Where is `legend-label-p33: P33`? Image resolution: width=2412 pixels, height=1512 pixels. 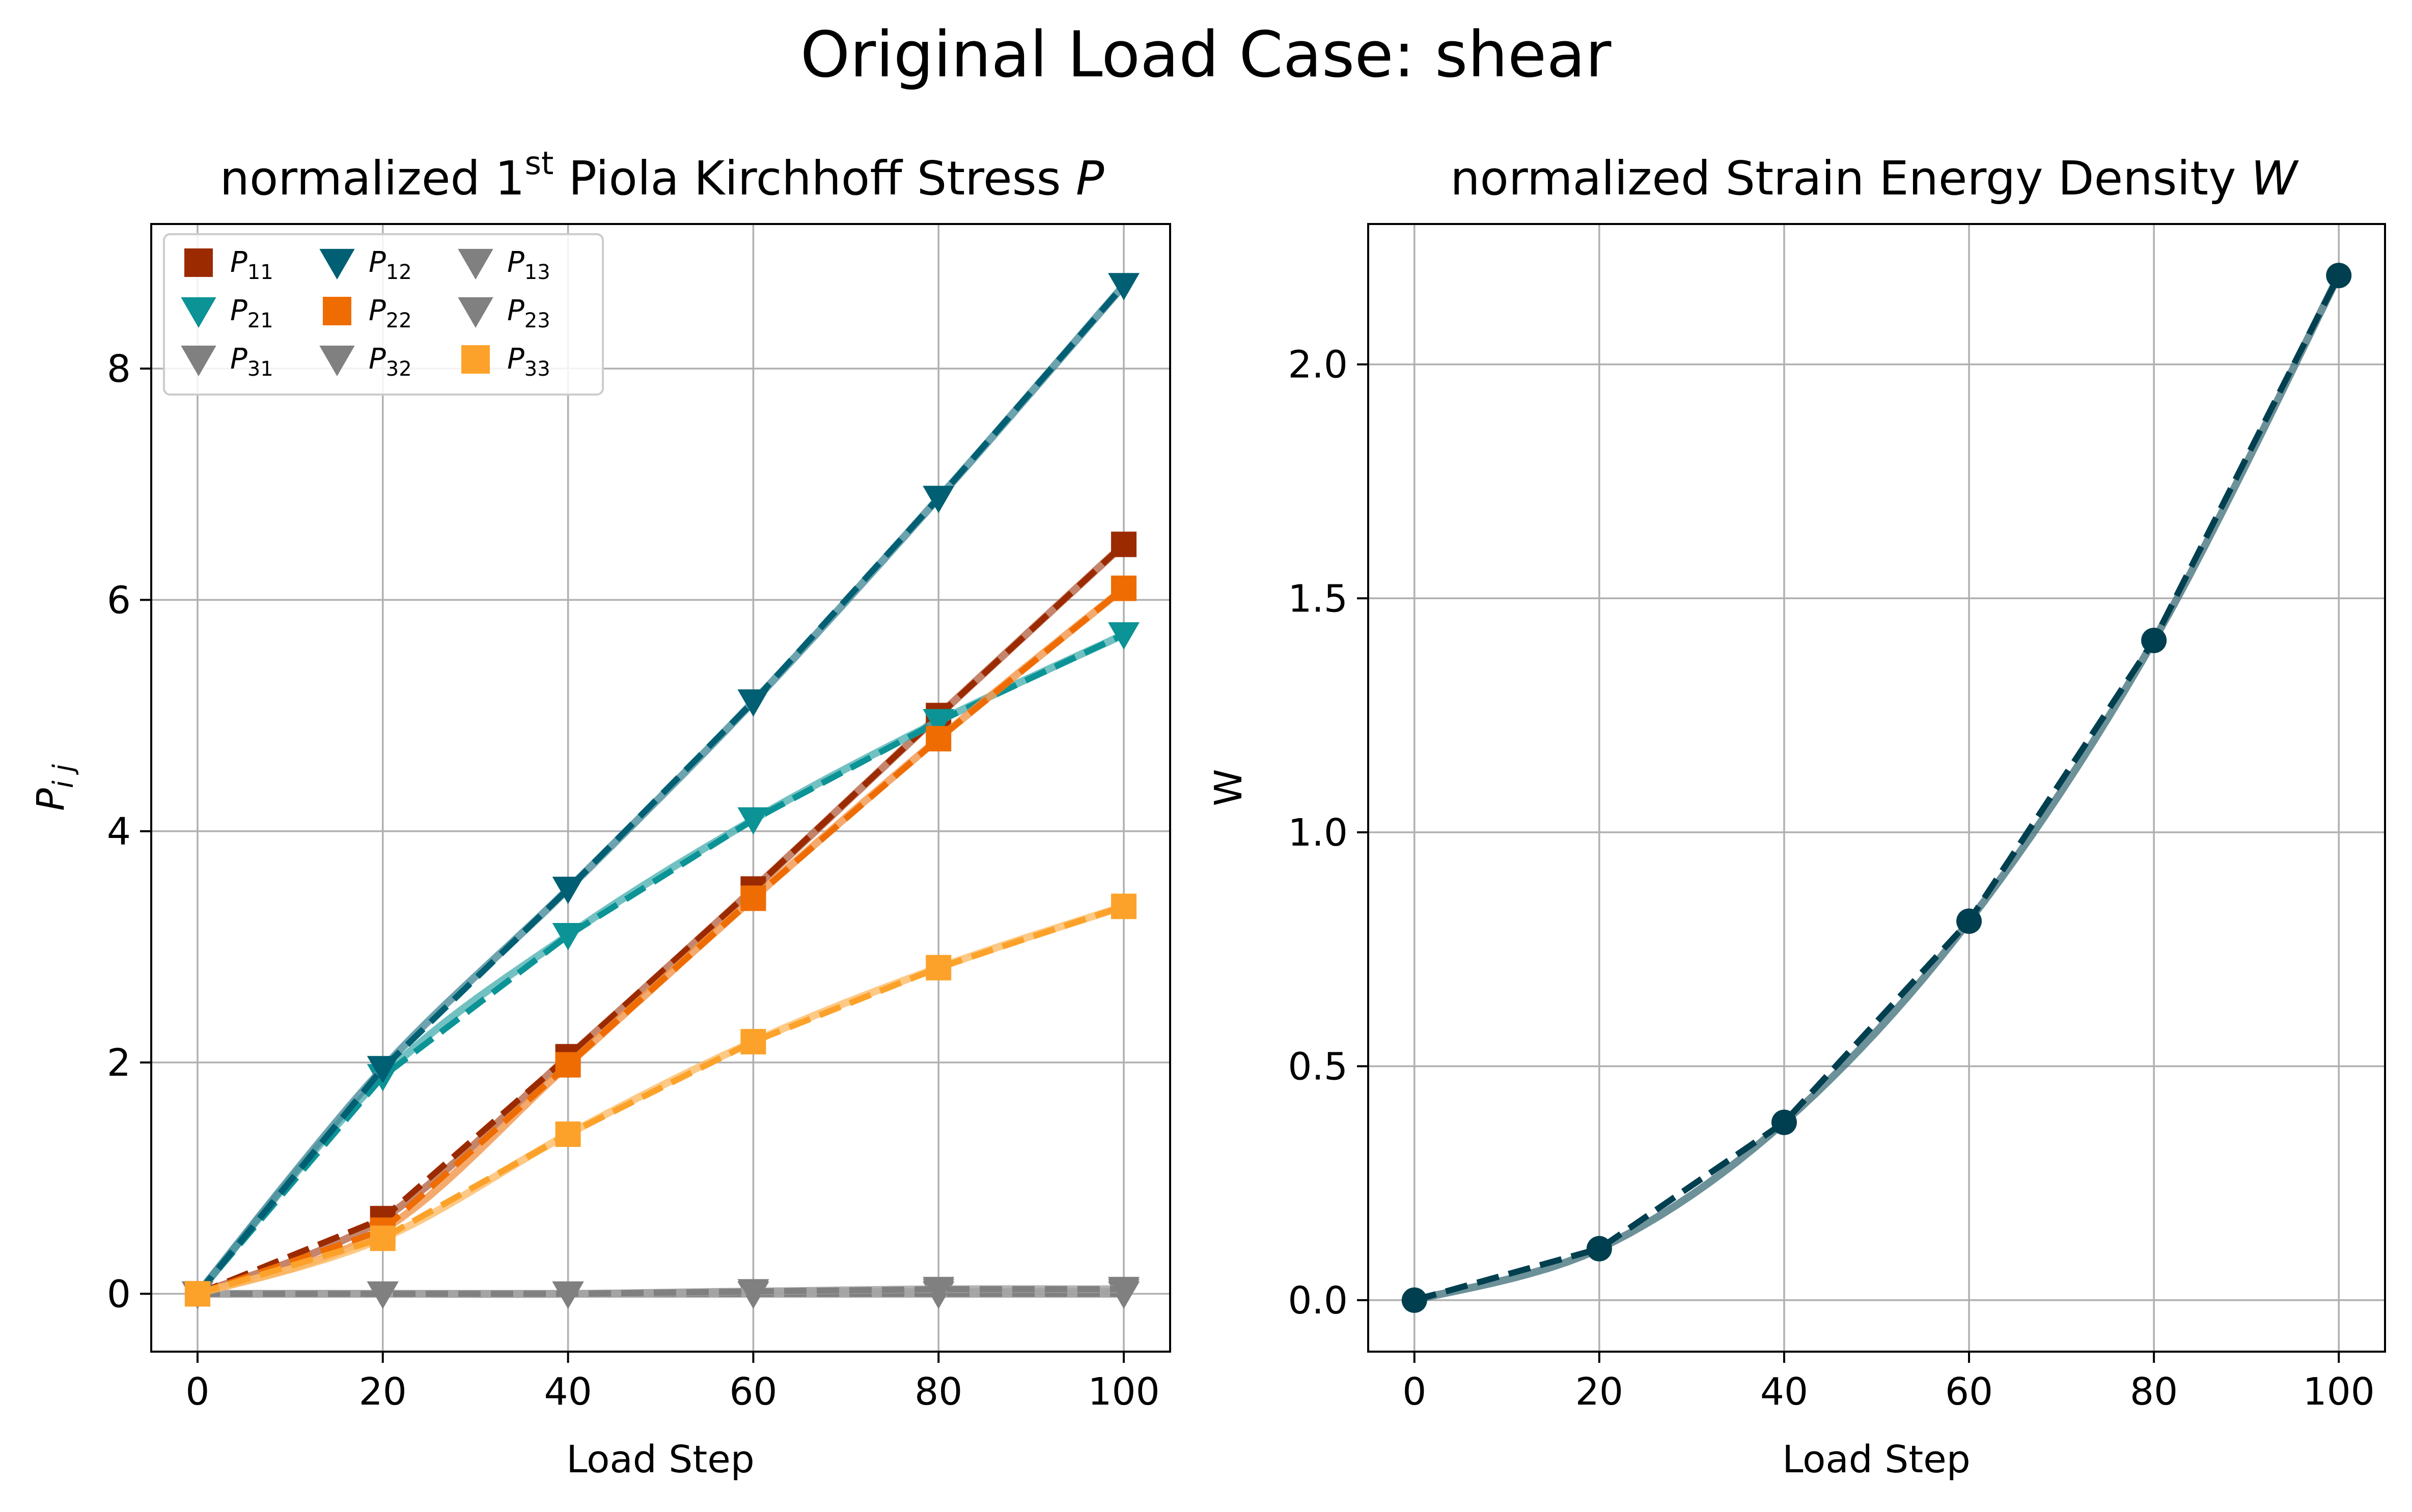
legend-label-p33: P33 is located at coordinates (528, 362).